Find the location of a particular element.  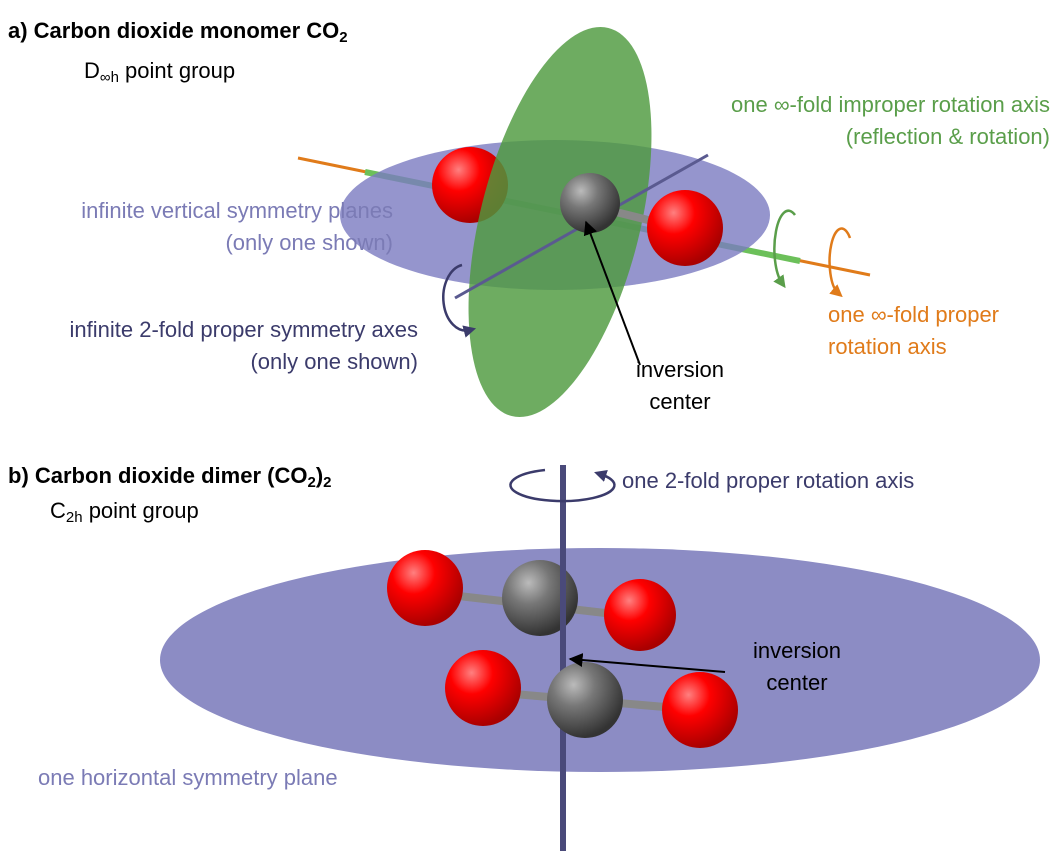

text-part: C is located at coordinates (58, 510).